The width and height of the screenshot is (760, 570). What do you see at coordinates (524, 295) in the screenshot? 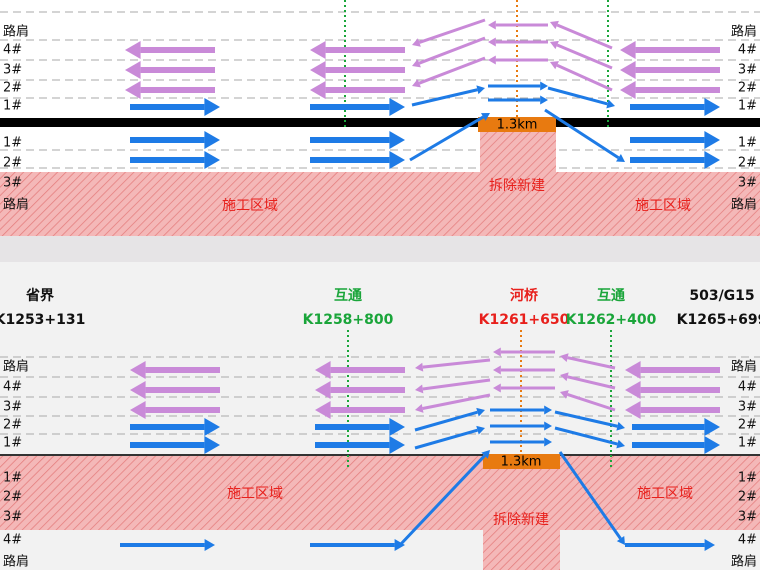
I see `station-name: 河桥` at bounding box center [524, 295].